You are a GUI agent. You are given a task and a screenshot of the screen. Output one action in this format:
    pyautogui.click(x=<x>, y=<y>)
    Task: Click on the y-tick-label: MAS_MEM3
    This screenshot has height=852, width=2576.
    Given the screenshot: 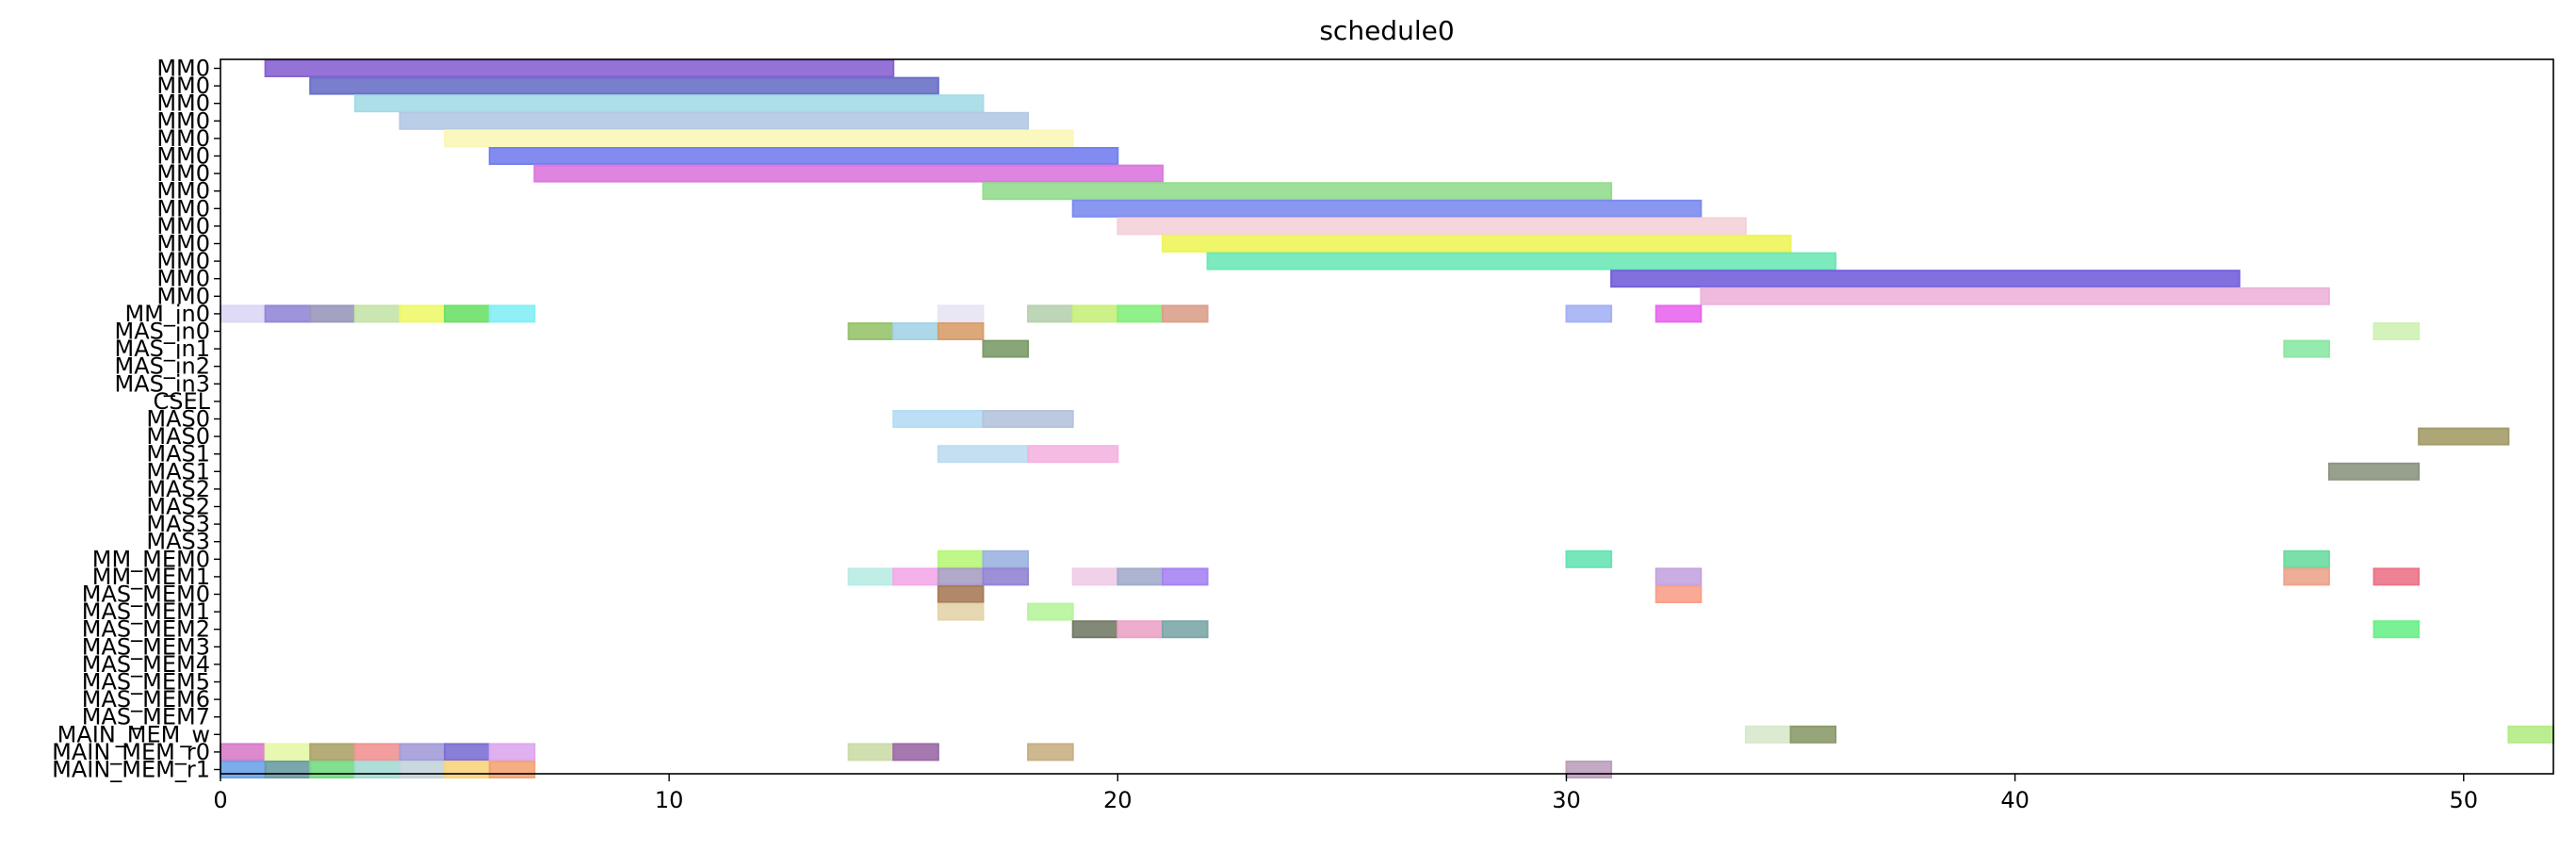 What is the action you would take?
    pyautogui.click(x=146, y=646)
    